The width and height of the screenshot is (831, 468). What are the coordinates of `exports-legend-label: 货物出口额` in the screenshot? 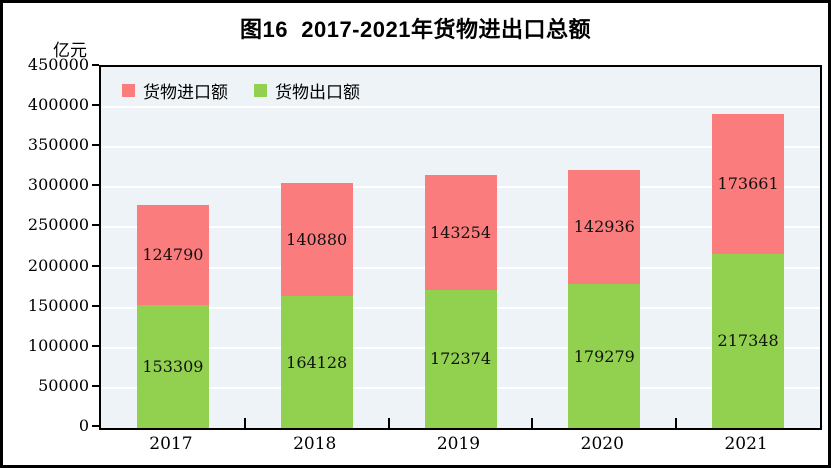 It's located at (317, 93).